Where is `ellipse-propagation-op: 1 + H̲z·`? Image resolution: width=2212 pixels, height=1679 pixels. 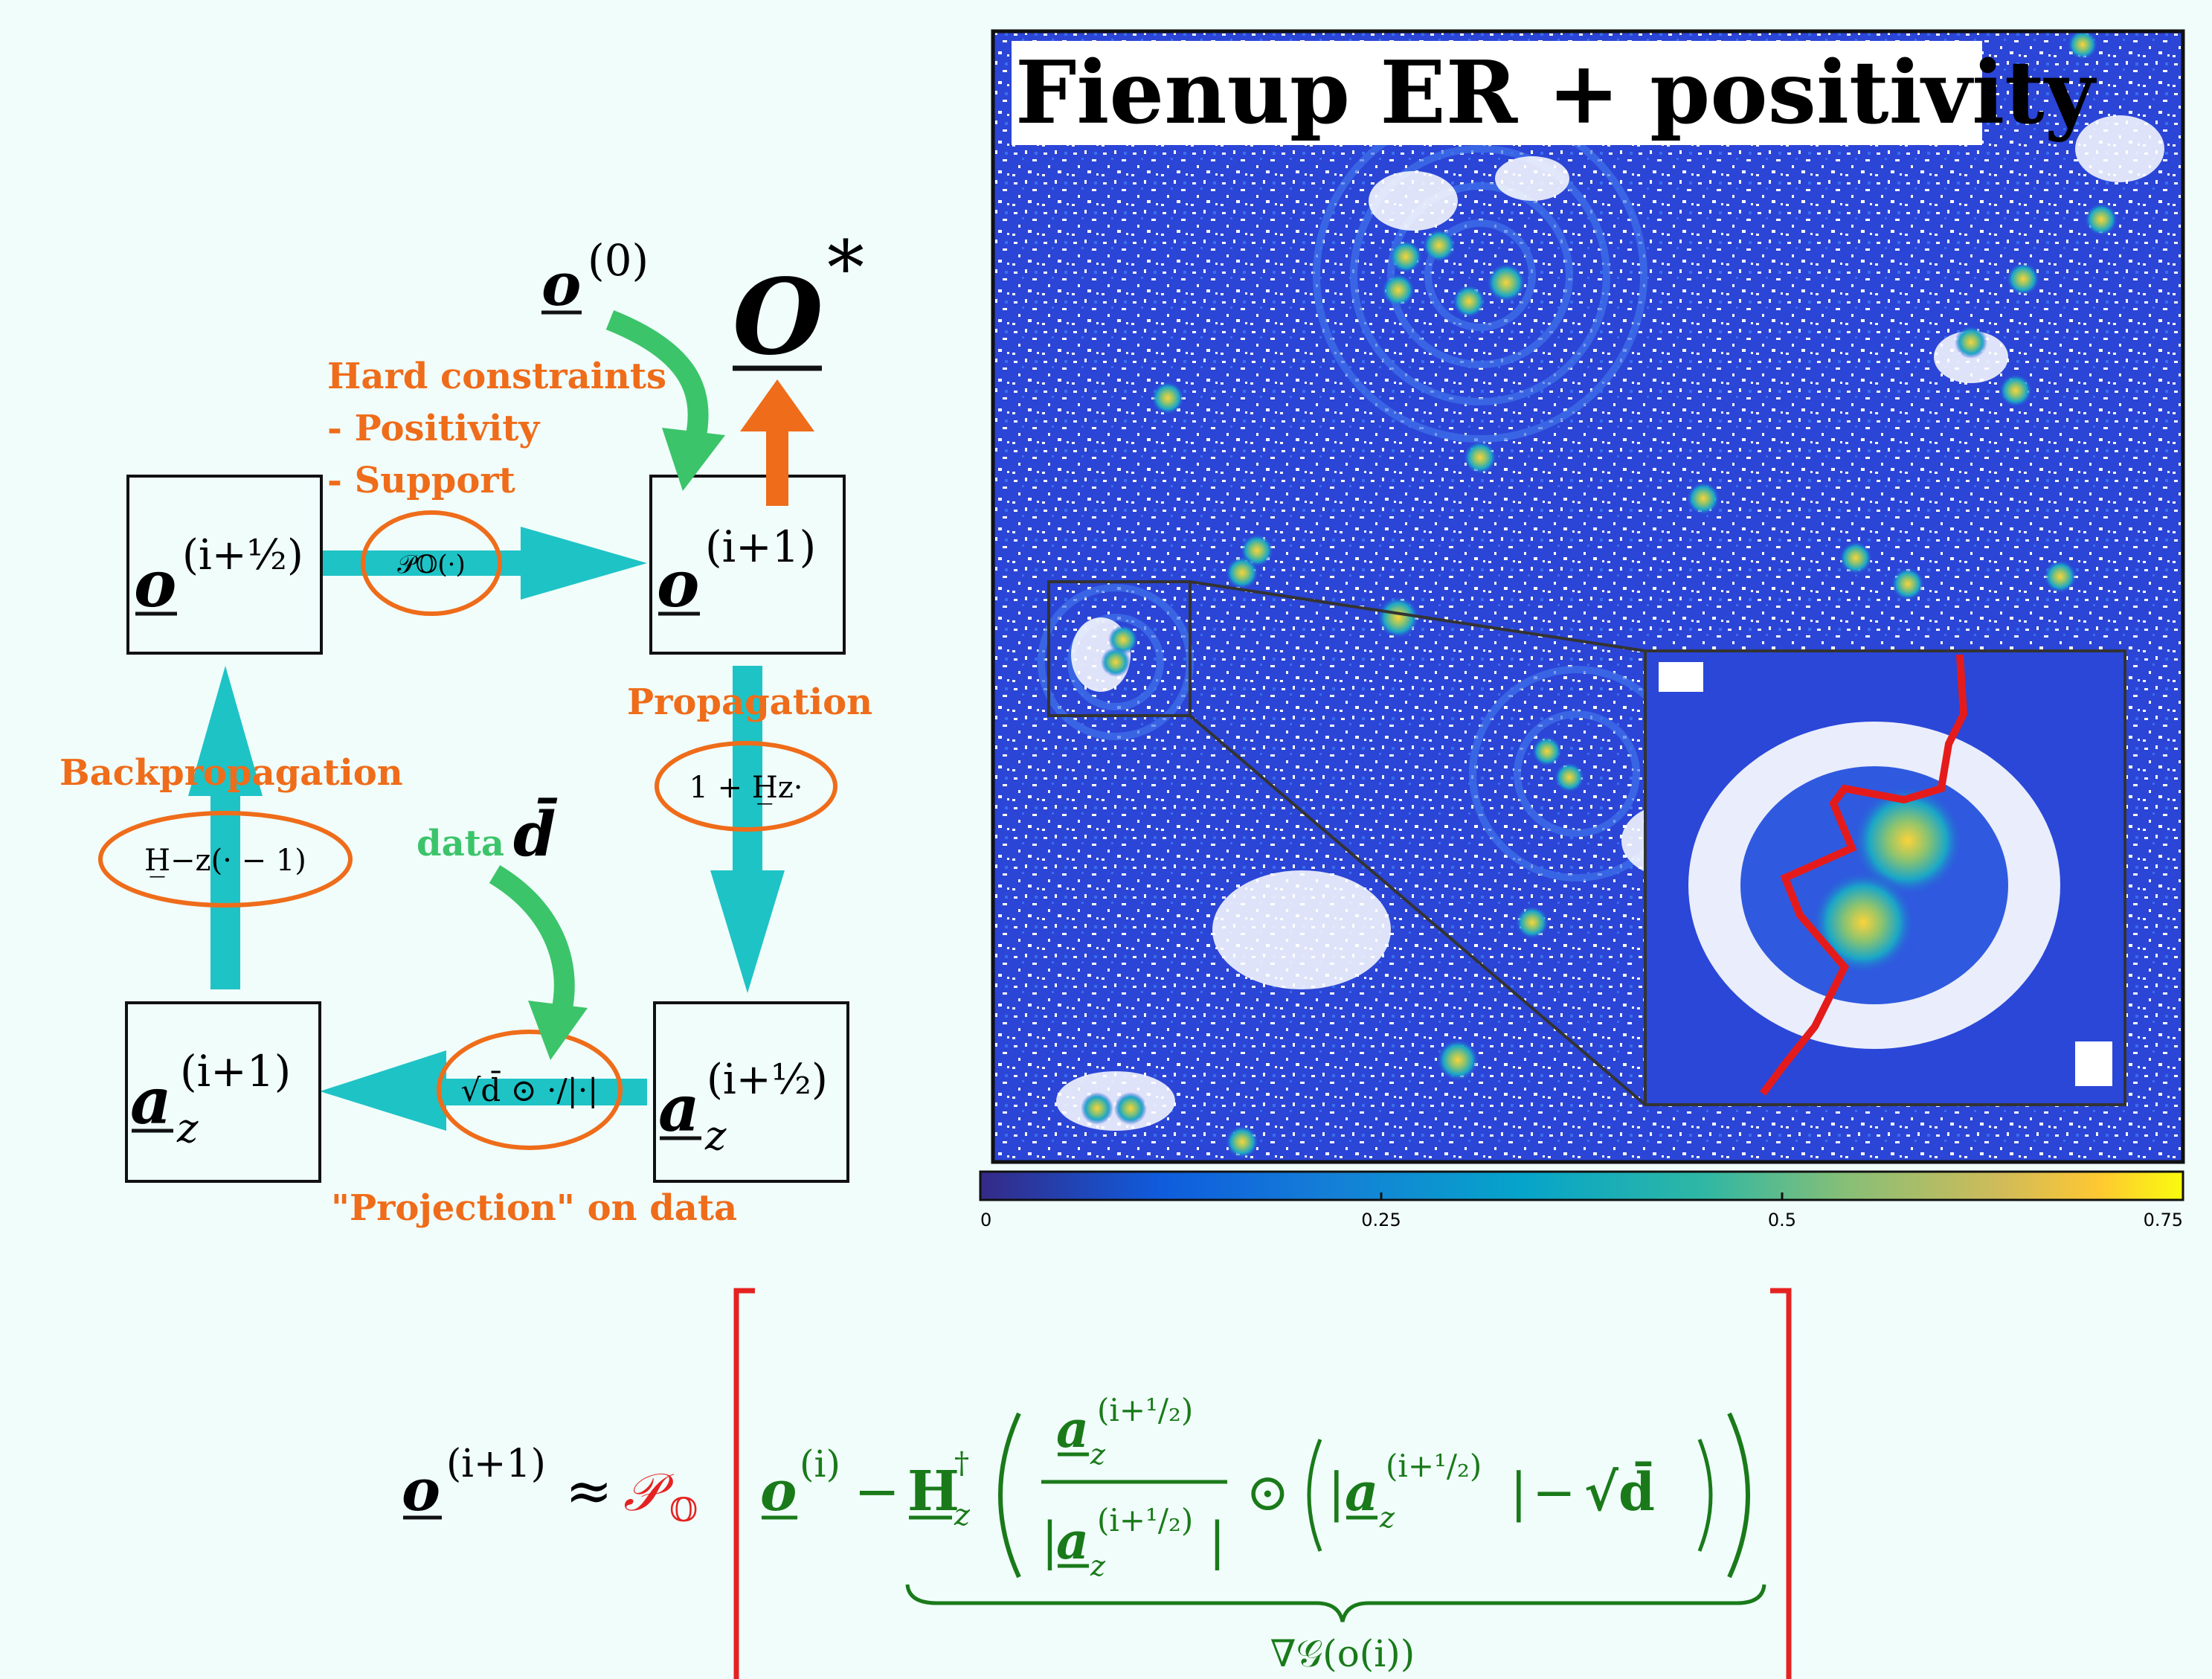
ellipse-propagation-op: 1 + H̲z· is located at coordinates (746, 786).